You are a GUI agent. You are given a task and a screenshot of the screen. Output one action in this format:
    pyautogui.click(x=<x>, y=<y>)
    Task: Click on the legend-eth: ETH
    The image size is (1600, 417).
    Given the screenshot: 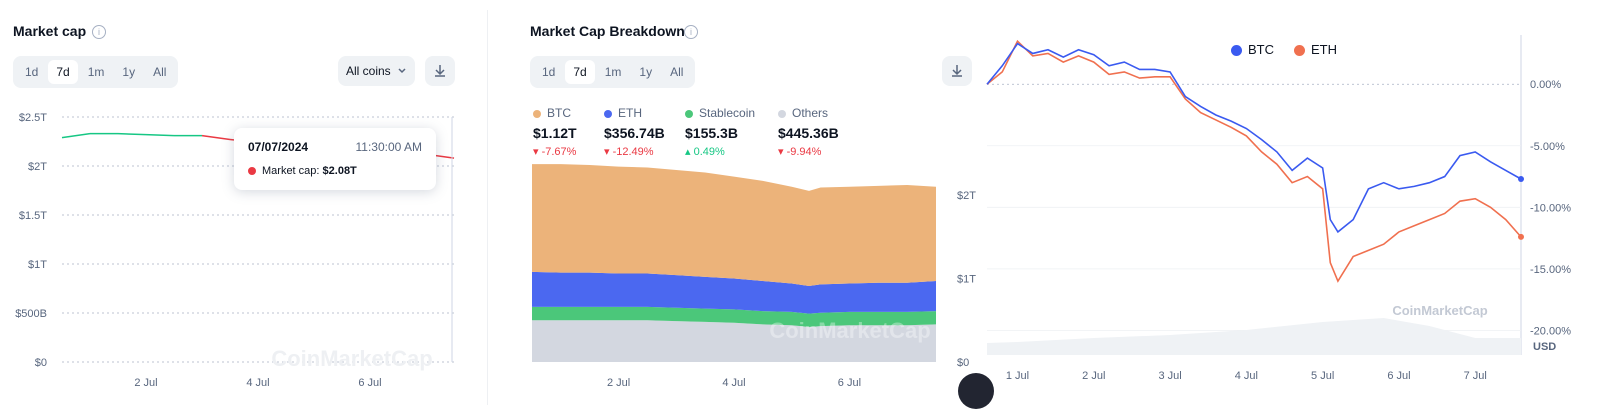 What is the action you would take?
    pyautogui.click(x=1315, y=49)
    